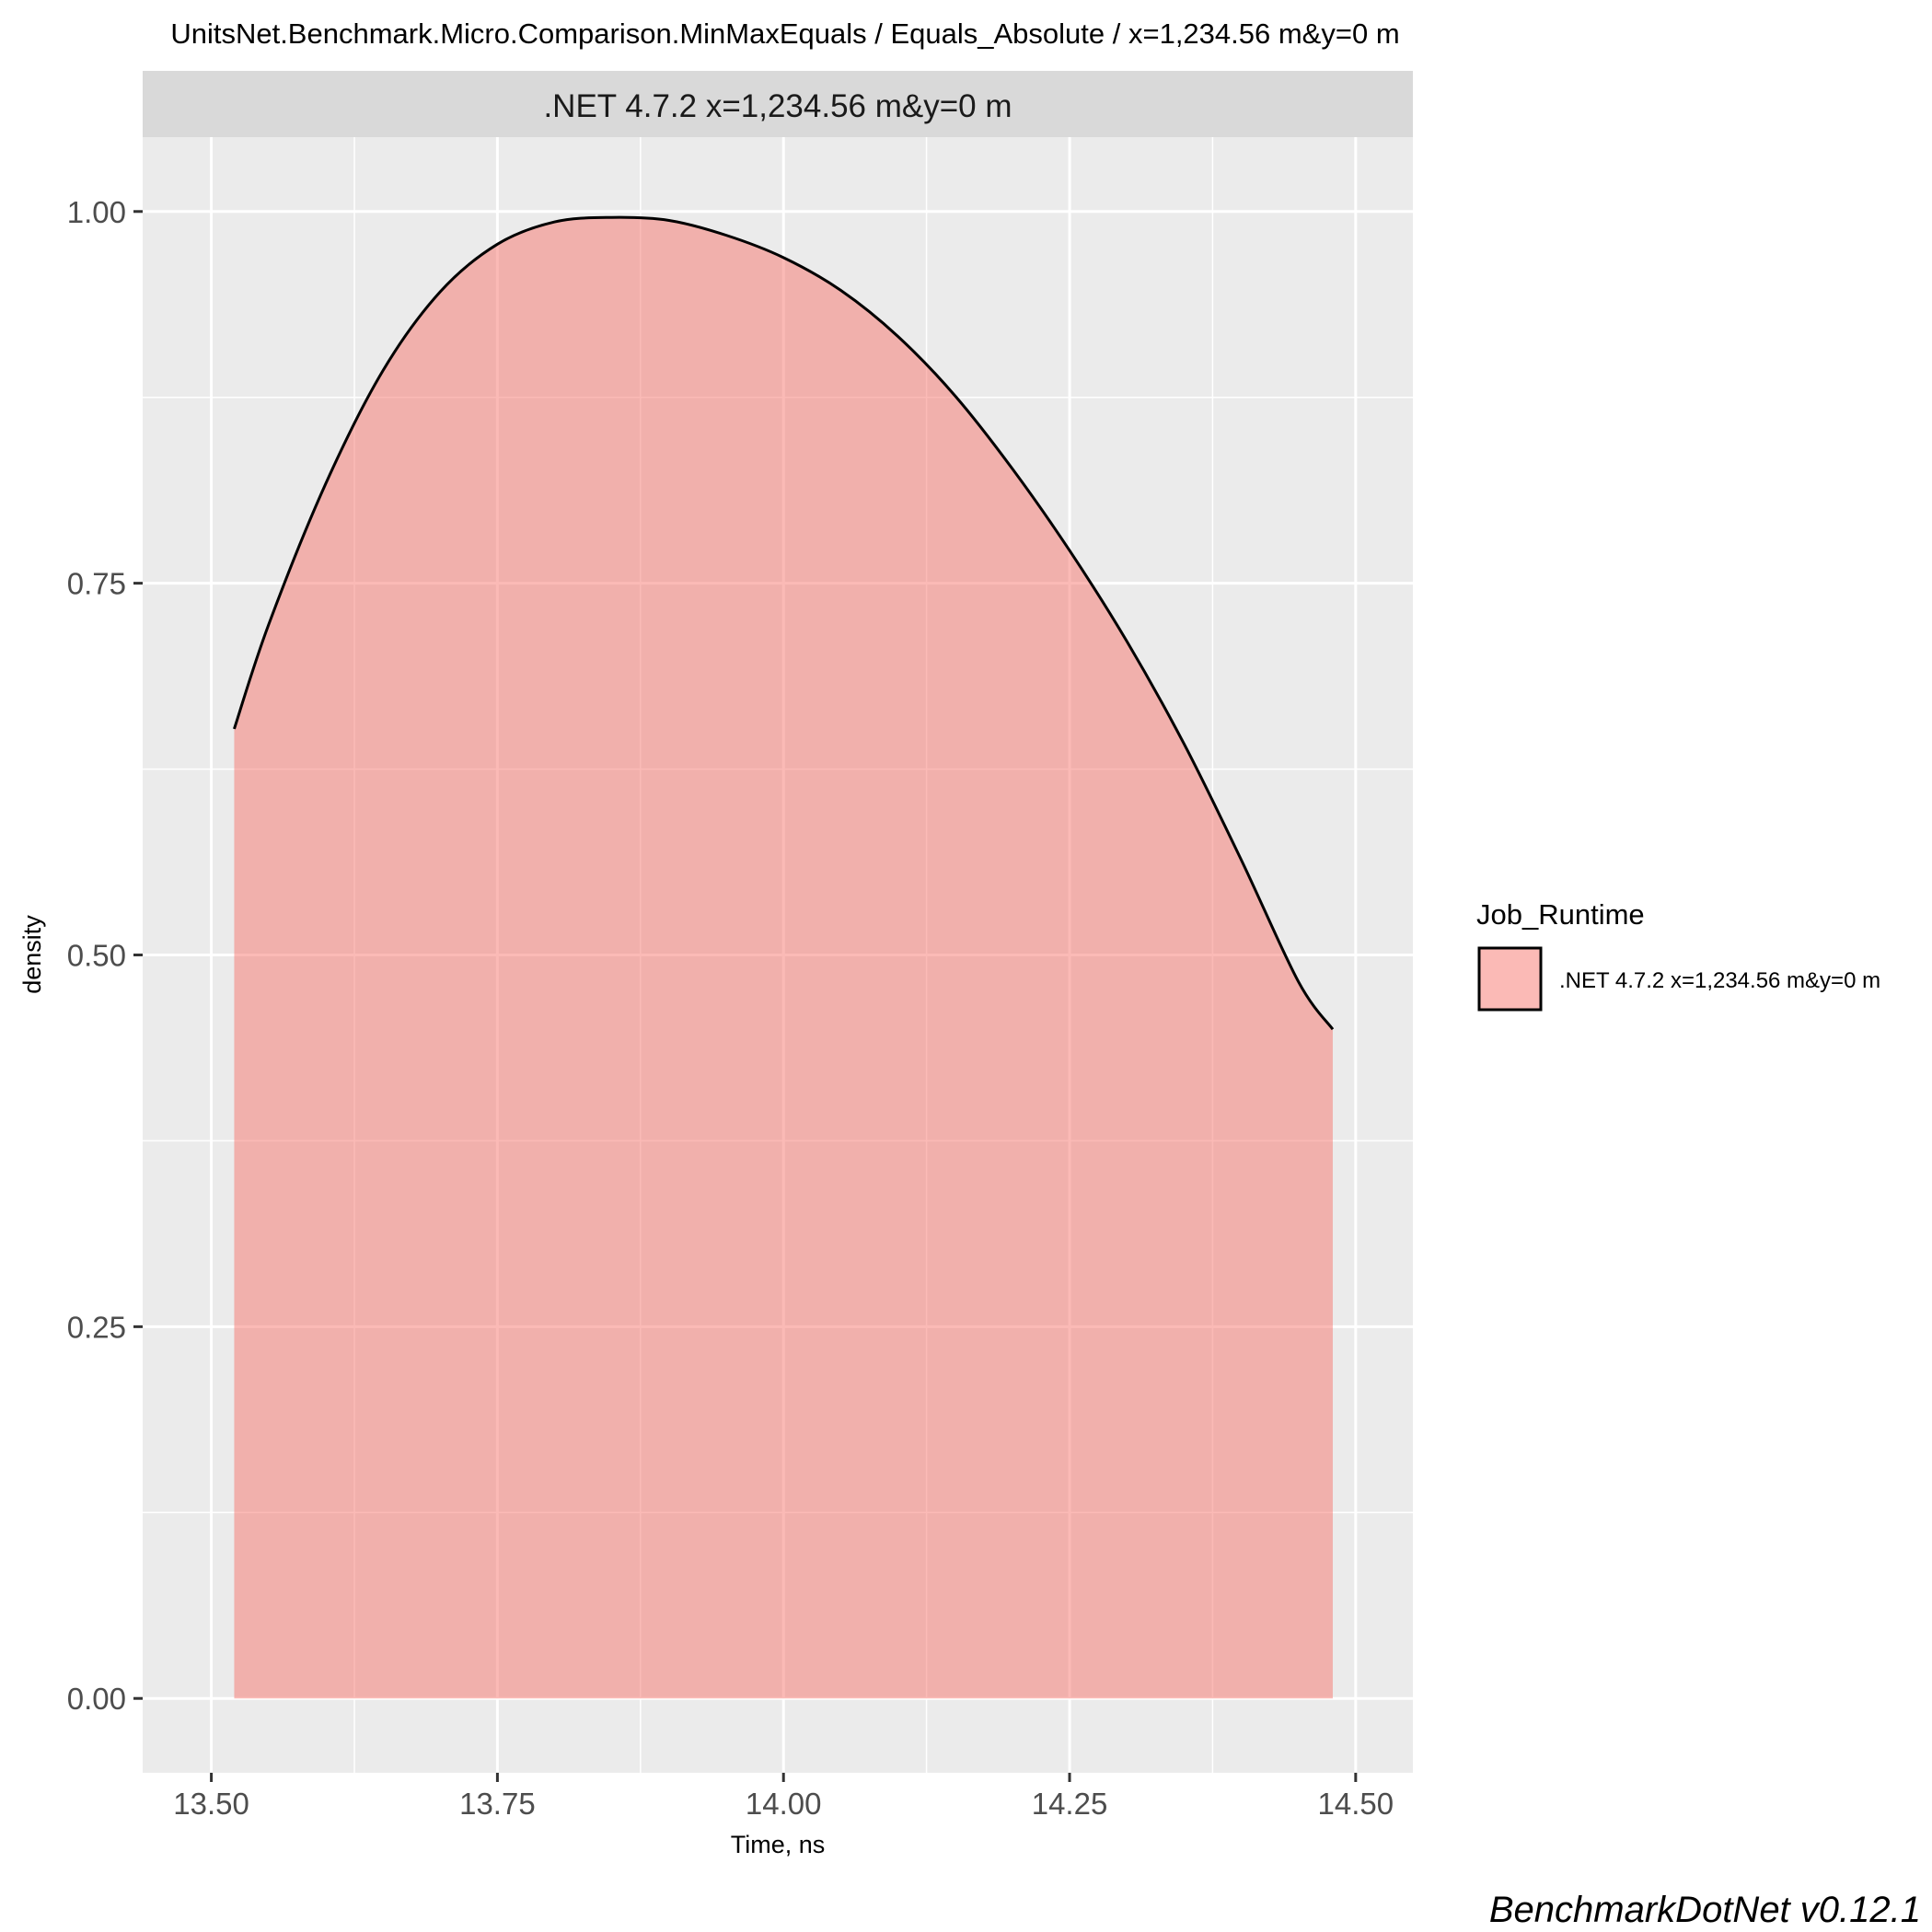 Image resolution: width=1932 pixels, height=1932 pixels. I want to click on legend-entry-label: .NET 4.7.2 x=1,234.56 m&y=0 m, so click(1720, 981).